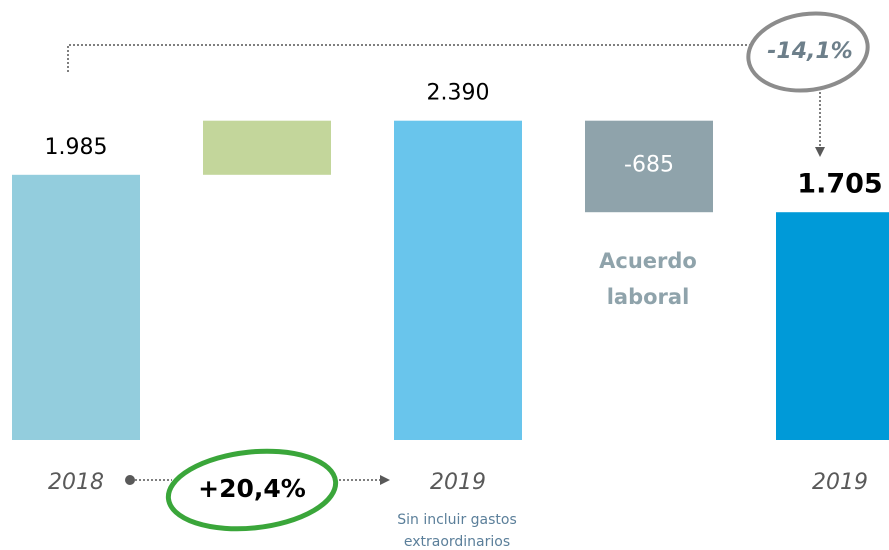 The height and width of the screenshot is (550, 889). Describe the element at coordinates (458, 93) in the screenshot. I see `value-label: 2.390` at that location.